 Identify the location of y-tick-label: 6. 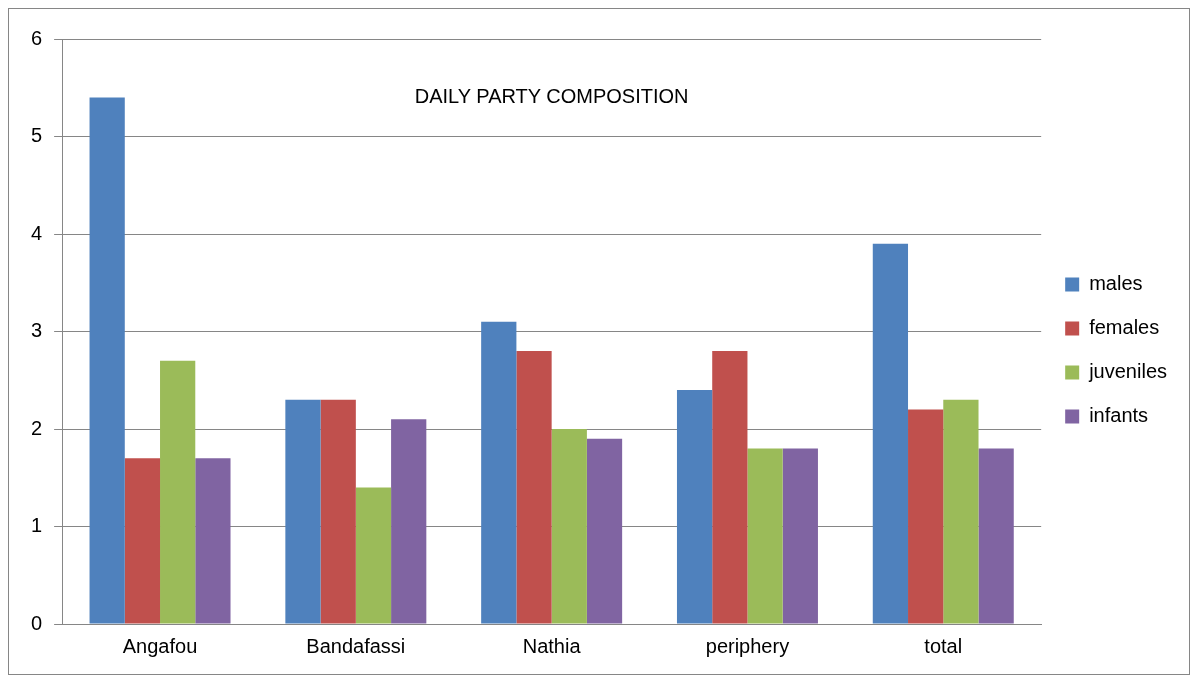
(37, 37).